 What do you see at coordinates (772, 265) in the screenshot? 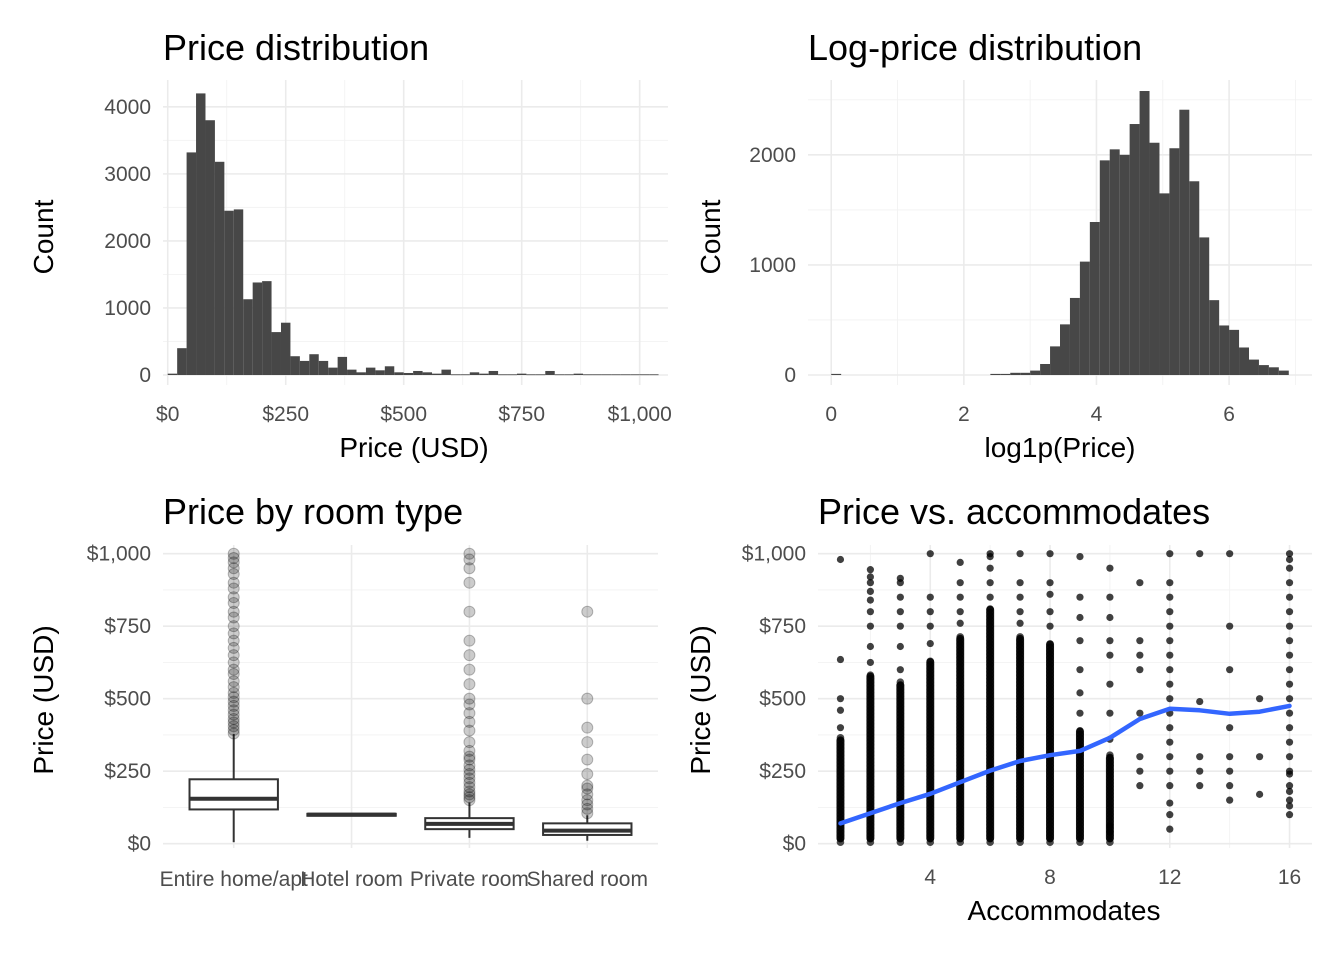
I see `y-tick-labels: 0 1000 2000` at bounding box center [772, 265].